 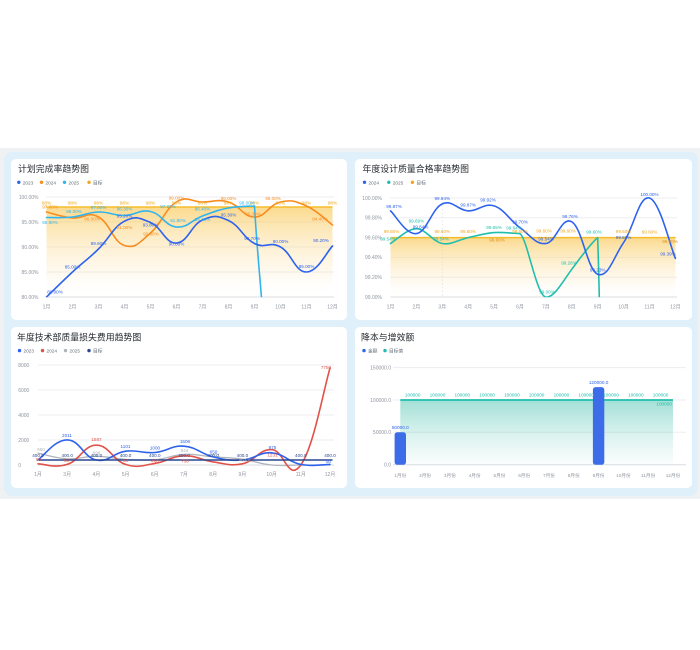 What do you see at coordinates (184, 475) in the screenshot?
I see `svg-text: 7月` at bounding box center [184, 475].